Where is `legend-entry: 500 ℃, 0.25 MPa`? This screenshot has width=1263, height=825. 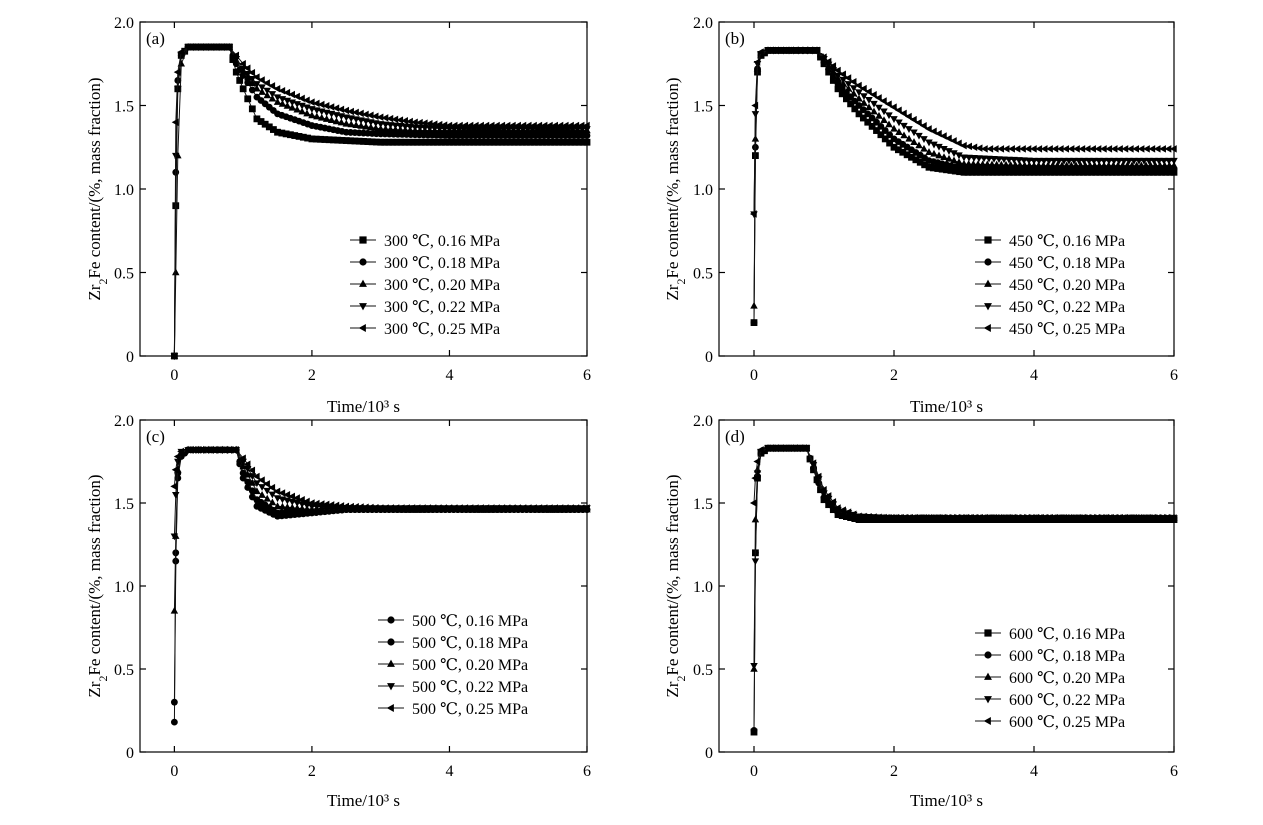
legend-entry: 500 ℃, 0.25 MPa is located at coordinates (470, 709).